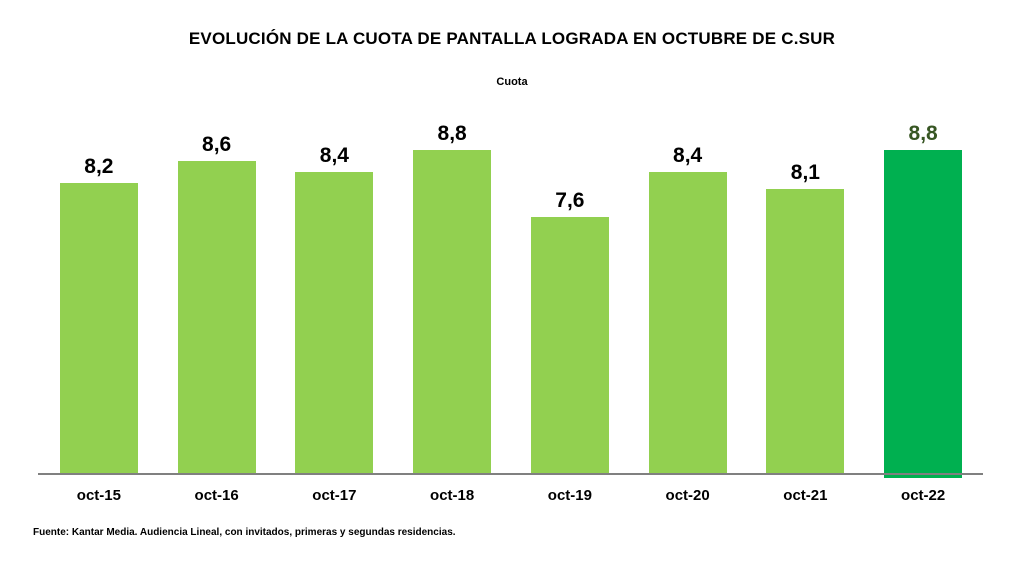 The height and width of the screenshot is (576, 1024). I want to click on bar-column: 8,6, so click(216, 303).